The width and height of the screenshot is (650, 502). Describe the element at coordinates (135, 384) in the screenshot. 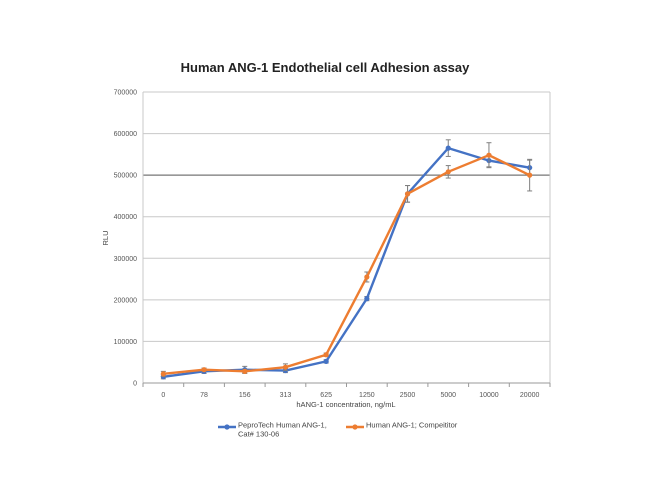

I see `y-tick-label: 0` at that location.